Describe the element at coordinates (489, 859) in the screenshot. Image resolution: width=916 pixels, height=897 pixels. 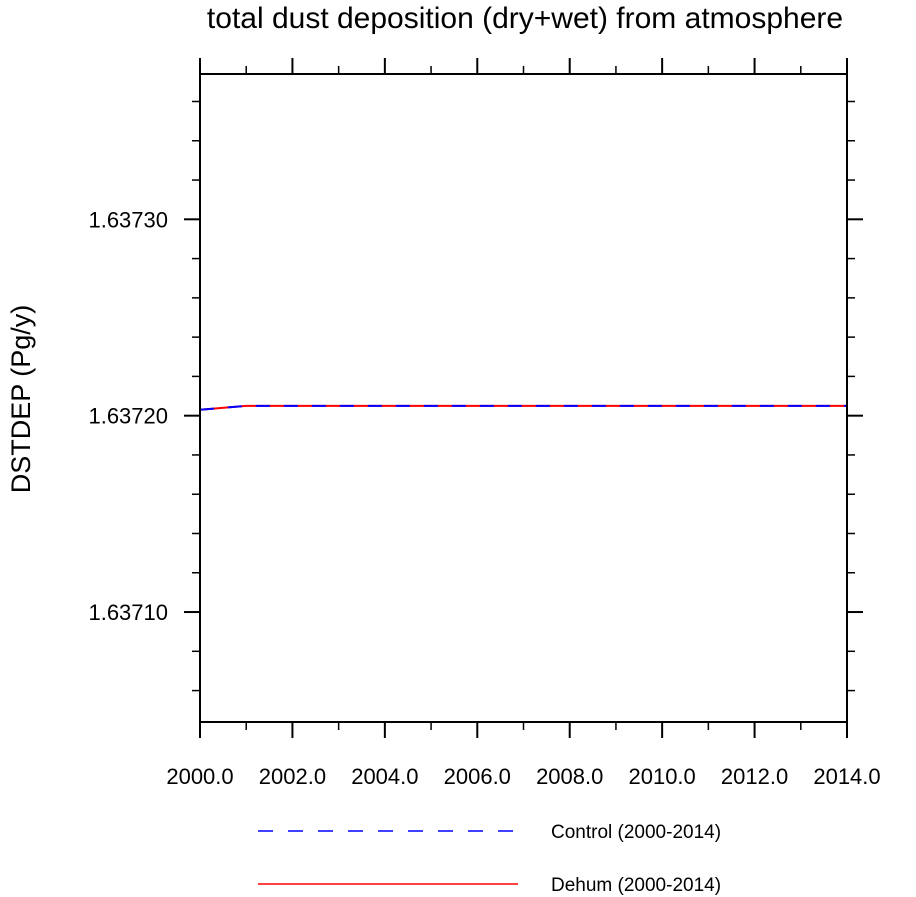
I see `legend: Control (2000-2014) Dehum (2000-2014)` at that location.